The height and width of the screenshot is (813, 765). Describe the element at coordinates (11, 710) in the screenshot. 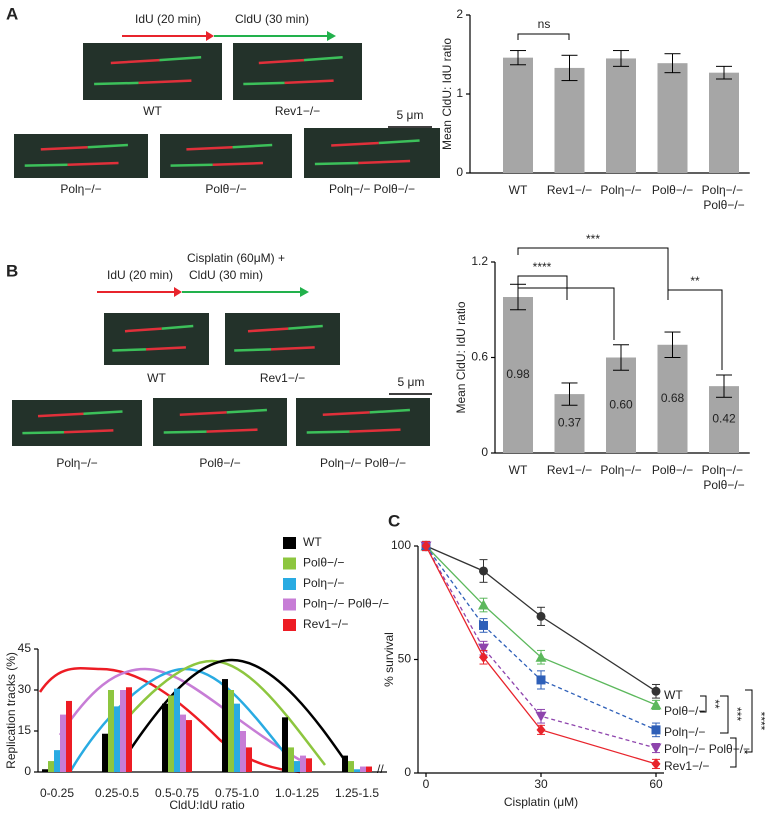

I see `y-axis-label: Replication tracks (%)` at that location.